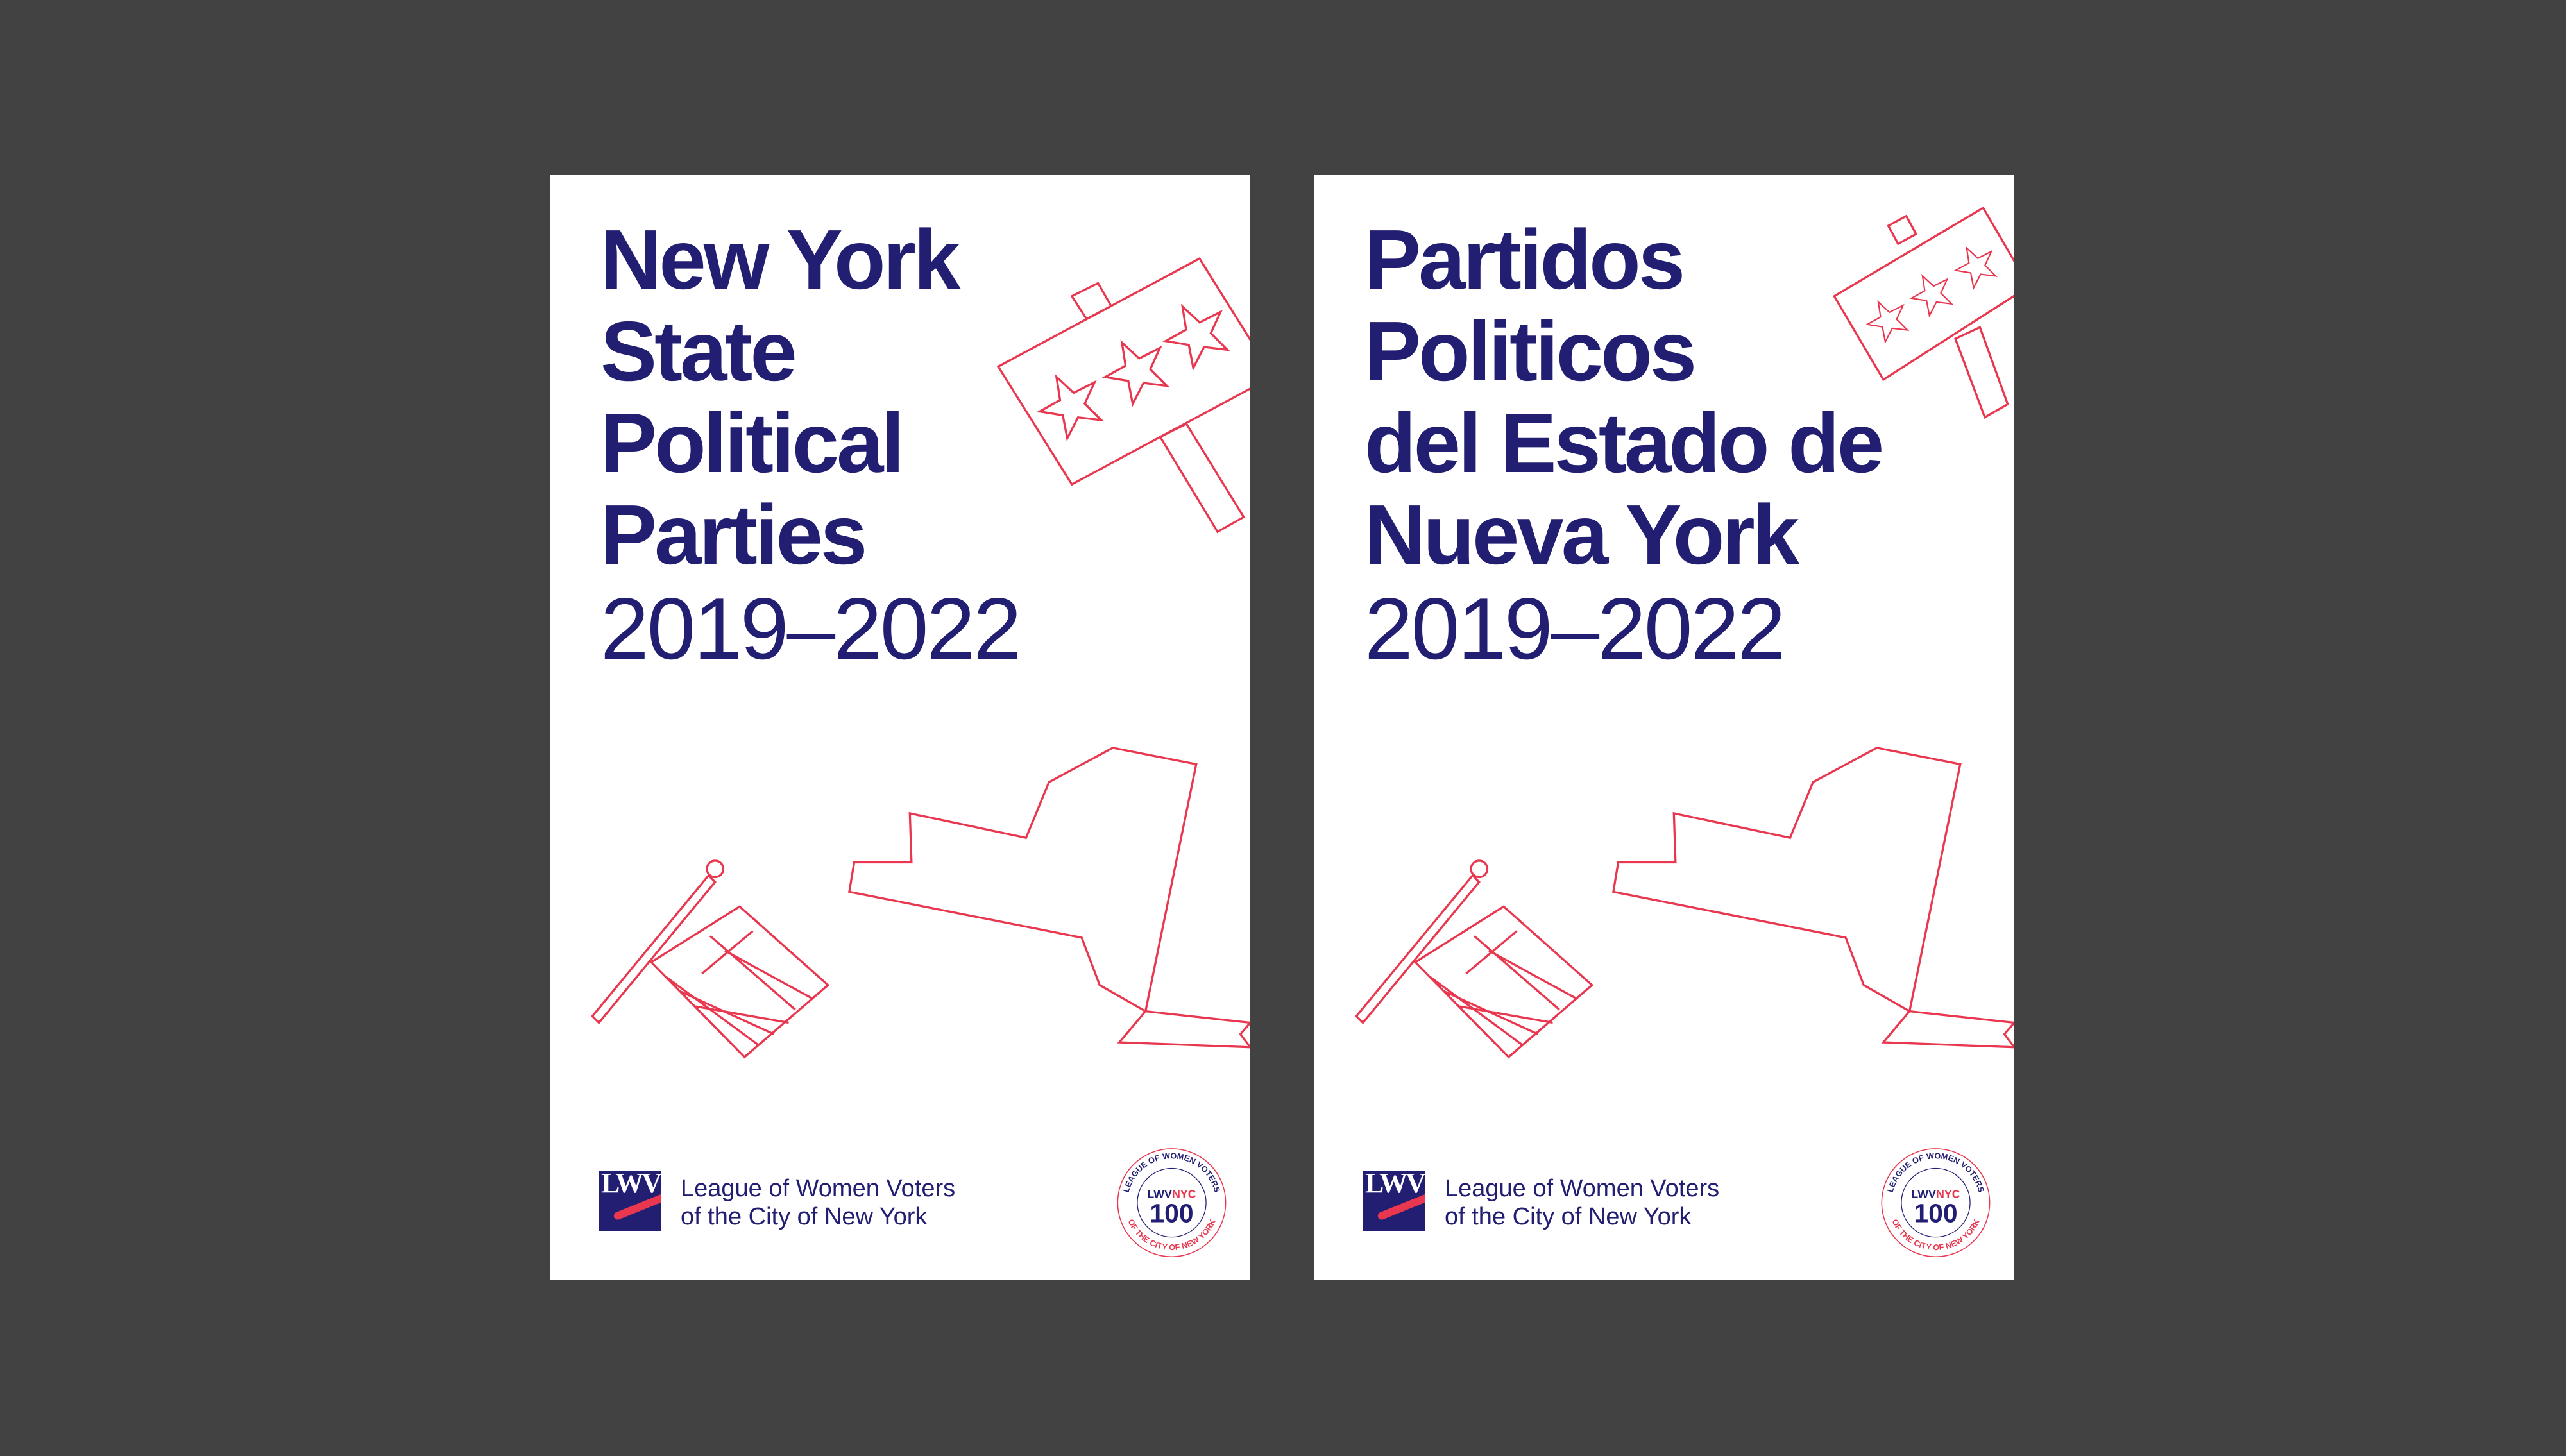  Describe the element at coordinates (780, 259) in the screenshot. I see `title-line: New York` at that location.